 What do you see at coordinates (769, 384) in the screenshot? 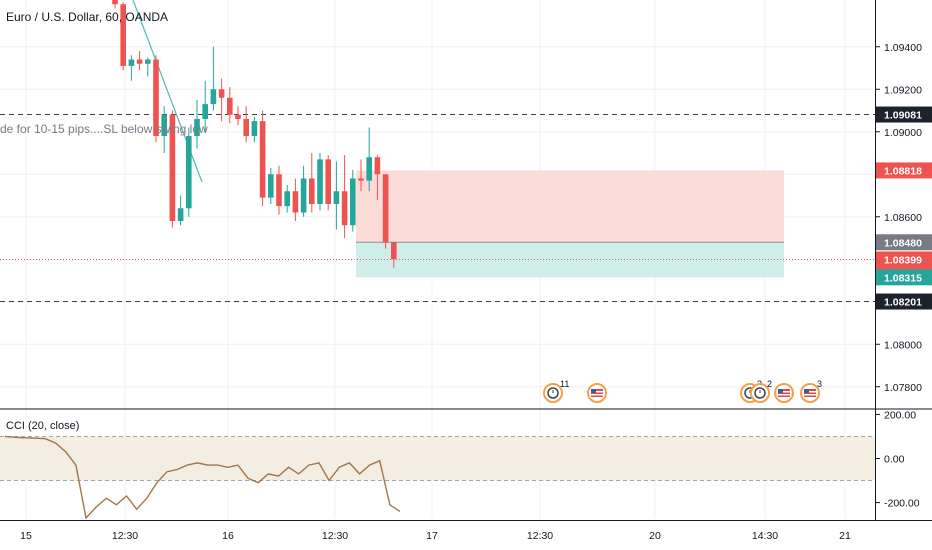
I see `event-count: 2` at bounding box center [769, 384].